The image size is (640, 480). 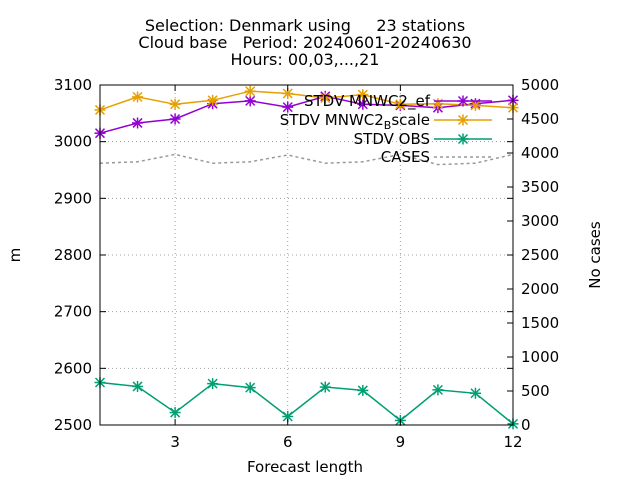 I want to click on legend-entry-3: CASES, so click(x=436, y=157).